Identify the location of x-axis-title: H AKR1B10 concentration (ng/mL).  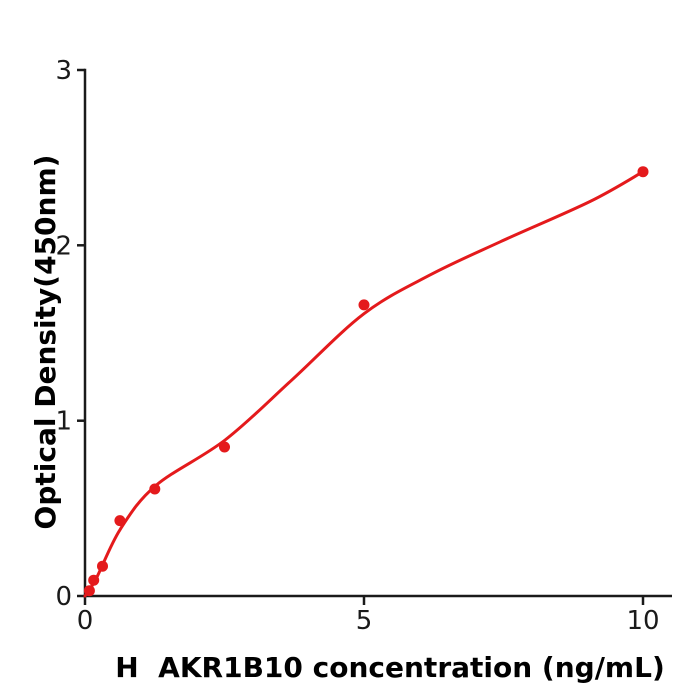
(390, 667).